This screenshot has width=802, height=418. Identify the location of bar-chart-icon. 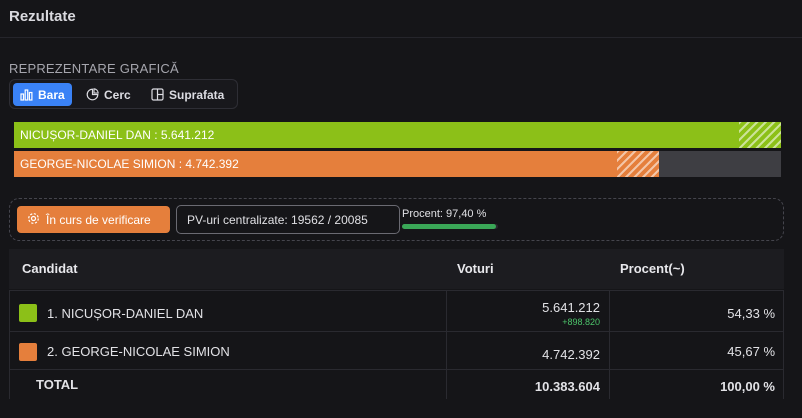
(26, 94).